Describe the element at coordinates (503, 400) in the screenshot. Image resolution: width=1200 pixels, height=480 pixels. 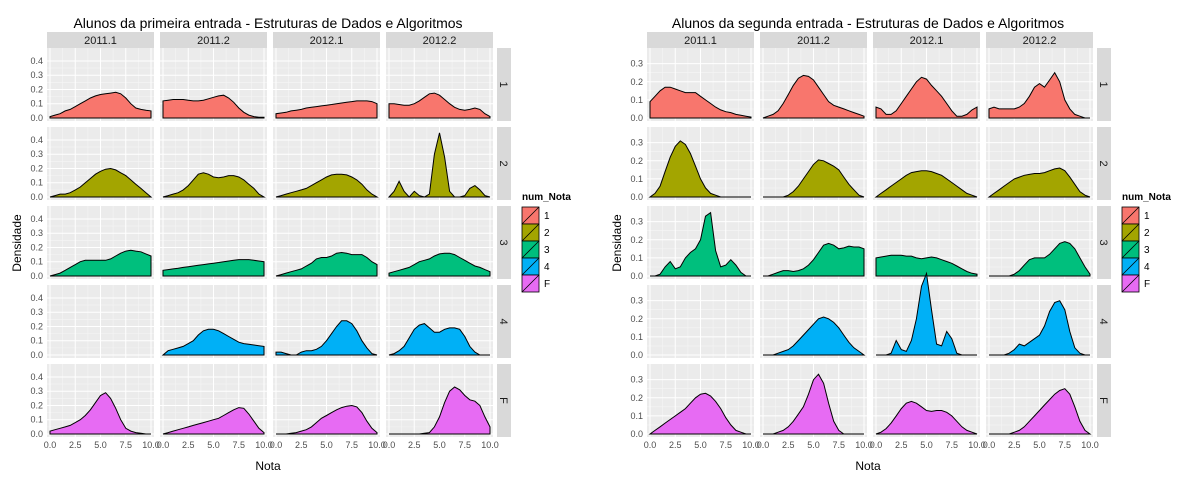
I see `row-strip-label: F` at that location.